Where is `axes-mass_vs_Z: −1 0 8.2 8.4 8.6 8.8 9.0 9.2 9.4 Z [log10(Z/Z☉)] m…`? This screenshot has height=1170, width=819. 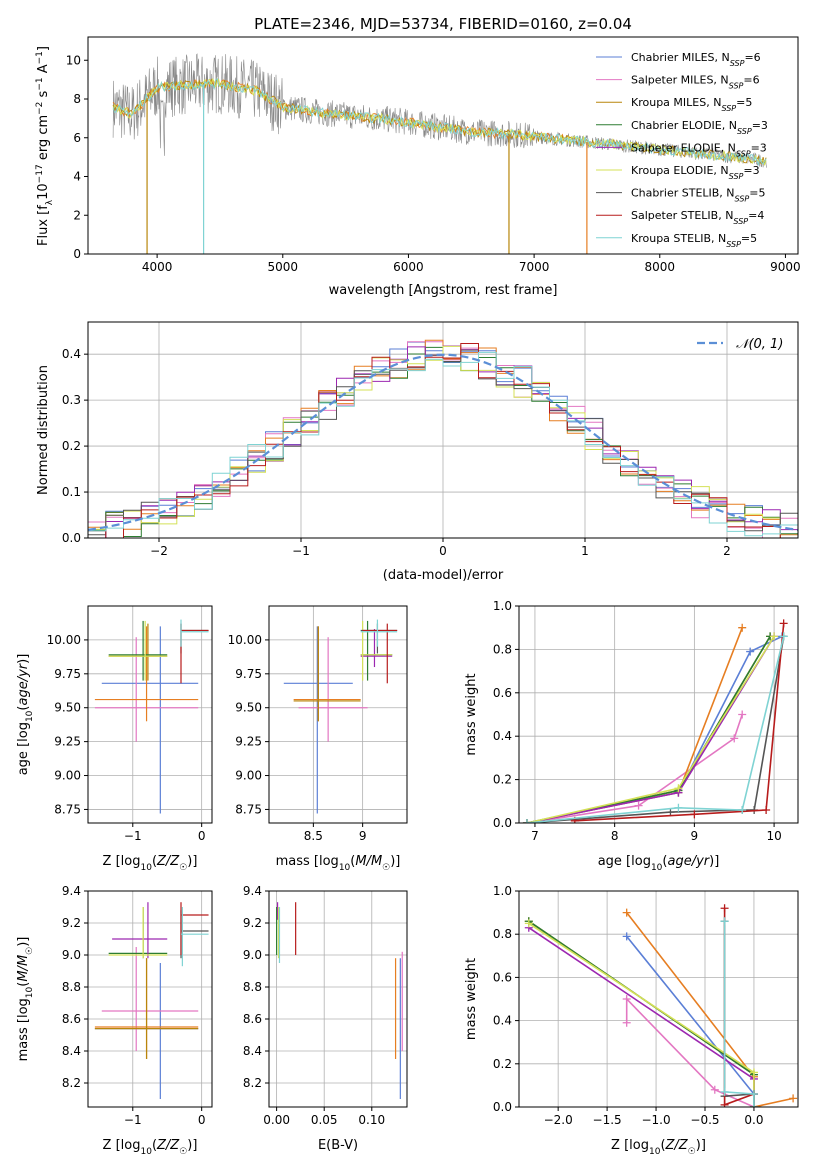 axes-mass_vs_Z: −1 0 8.2 8.4 8.6 8.8 9.0 9.2 9.4 Z [log10(Z/Z☉)] m… is located at coordinates (114, 1020).